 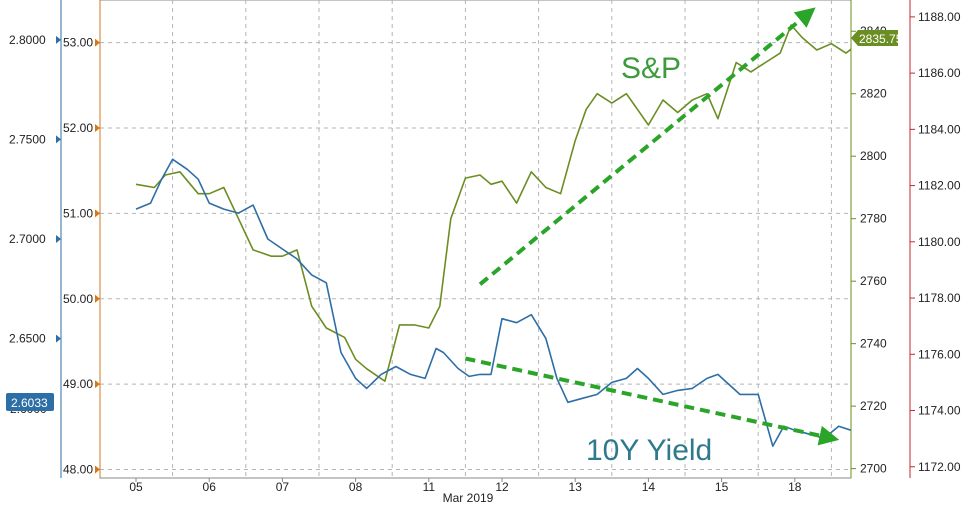 I want to click on y4-label-8: 1172.00, so click(x=939, y=467).